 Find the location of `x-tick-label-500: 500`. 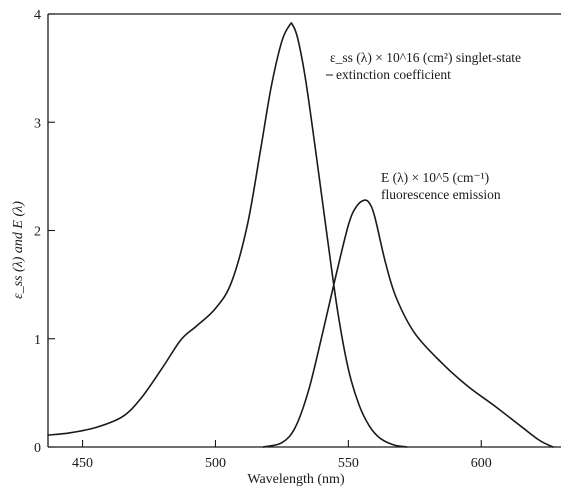

x-tick-label-500: 500 is located at coordinates (215, 463).